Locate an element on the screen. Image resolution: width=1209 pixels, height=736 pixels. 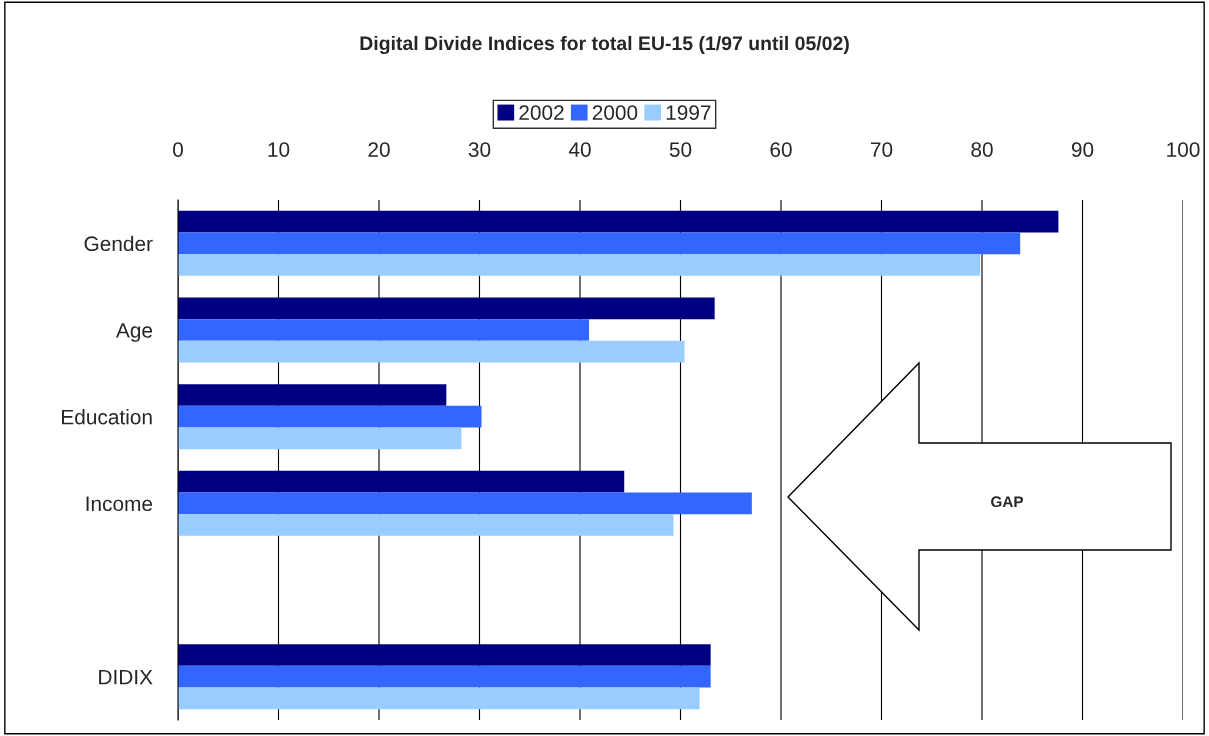
legend-label: 2002 is located at coordinates (541, 112).